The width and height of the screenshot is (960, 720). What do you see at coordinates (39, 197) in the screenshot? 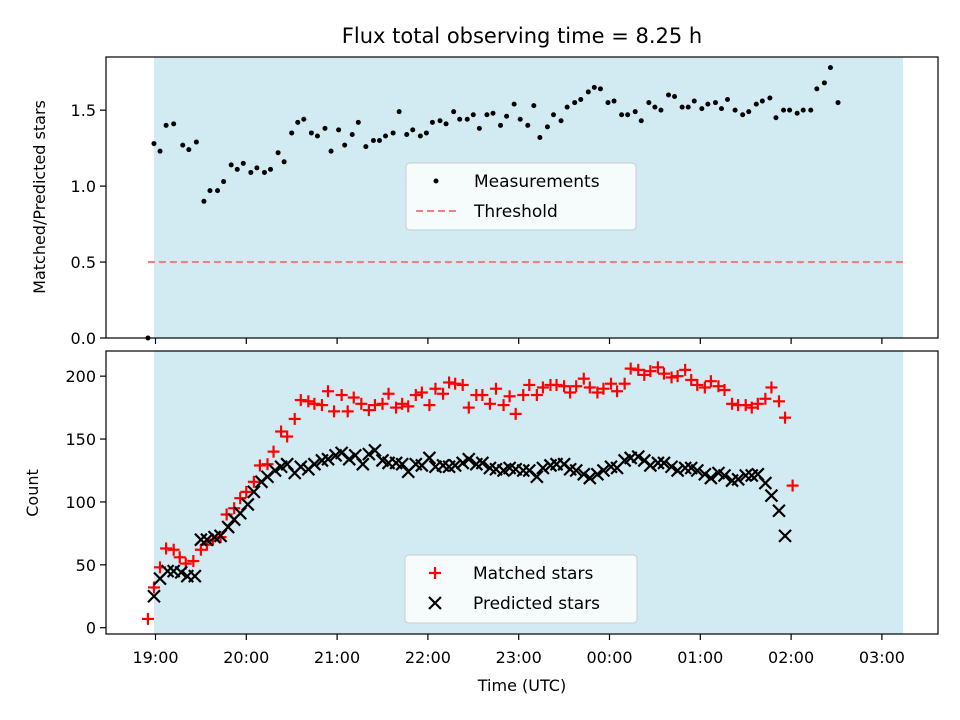
I see `top-ylabel: Matched/Predicted stars` at bounding box center [39, 197].